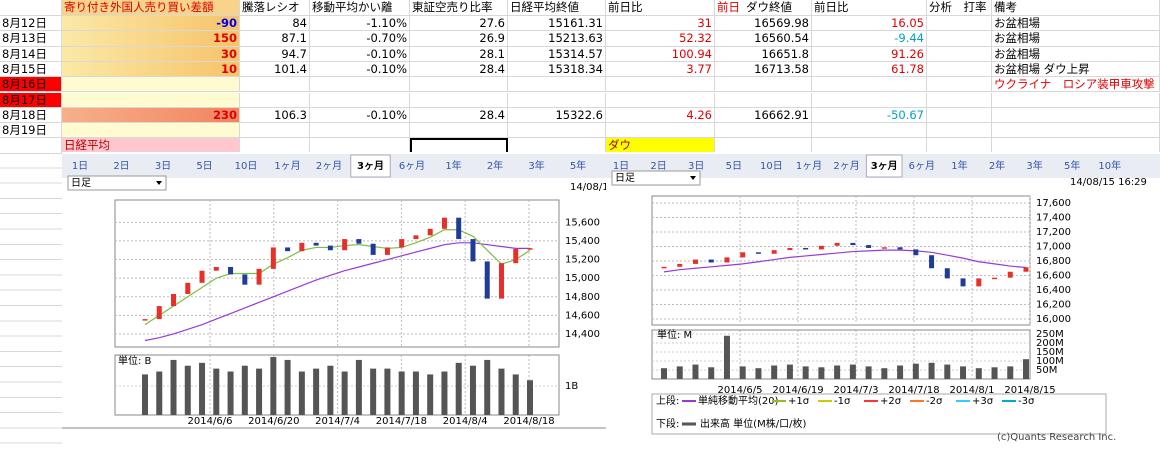  Describe the element at coordinates (275, 39) in the screenshot. I see `cell: 87.1` at that location.